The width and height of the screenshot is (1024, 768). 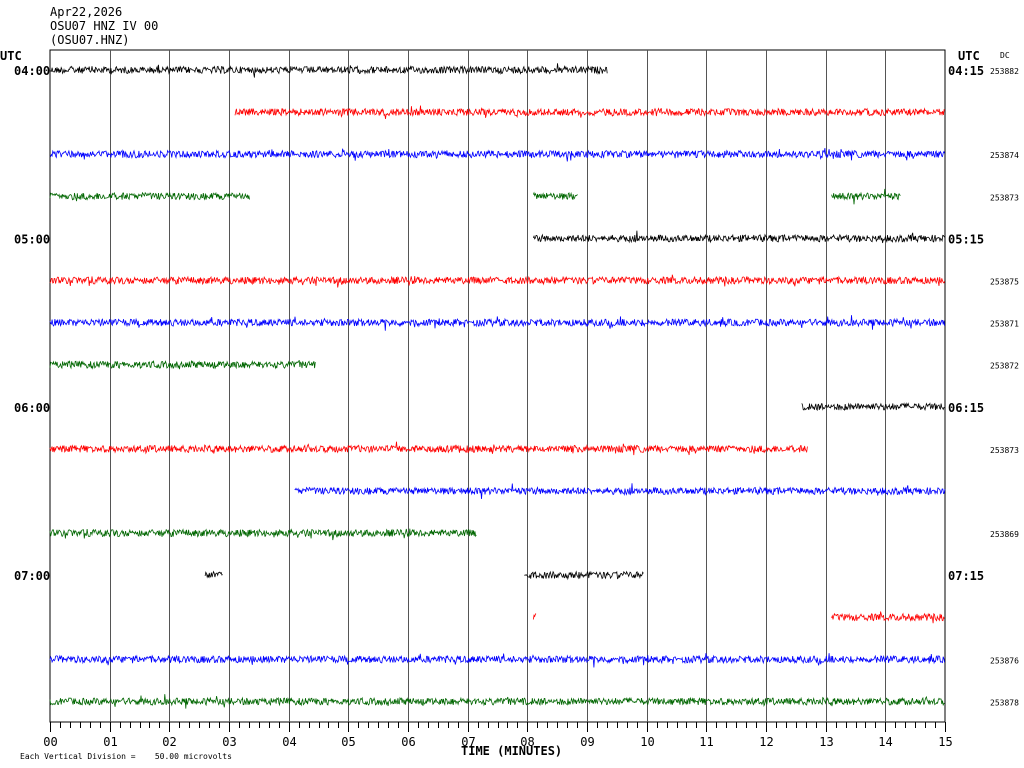 I want to click on dc-value-label: 253871, so click(x=1004, y=324).